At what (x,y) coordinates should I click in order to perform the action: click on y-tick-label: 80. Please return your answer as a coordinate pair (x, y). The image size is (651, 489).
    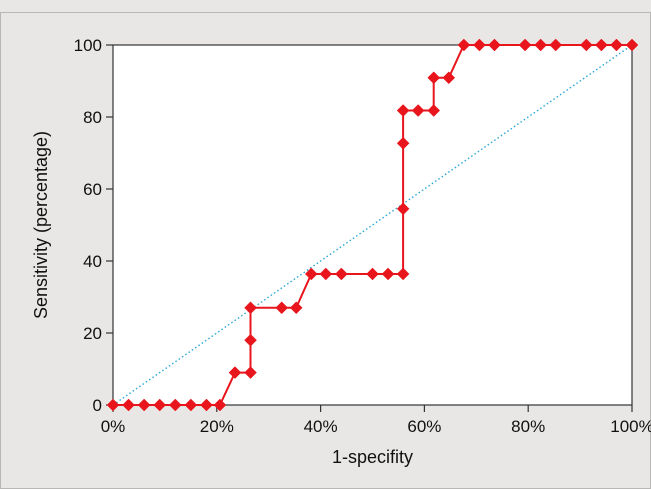
    Looking at the image, I should click on (92, 117).